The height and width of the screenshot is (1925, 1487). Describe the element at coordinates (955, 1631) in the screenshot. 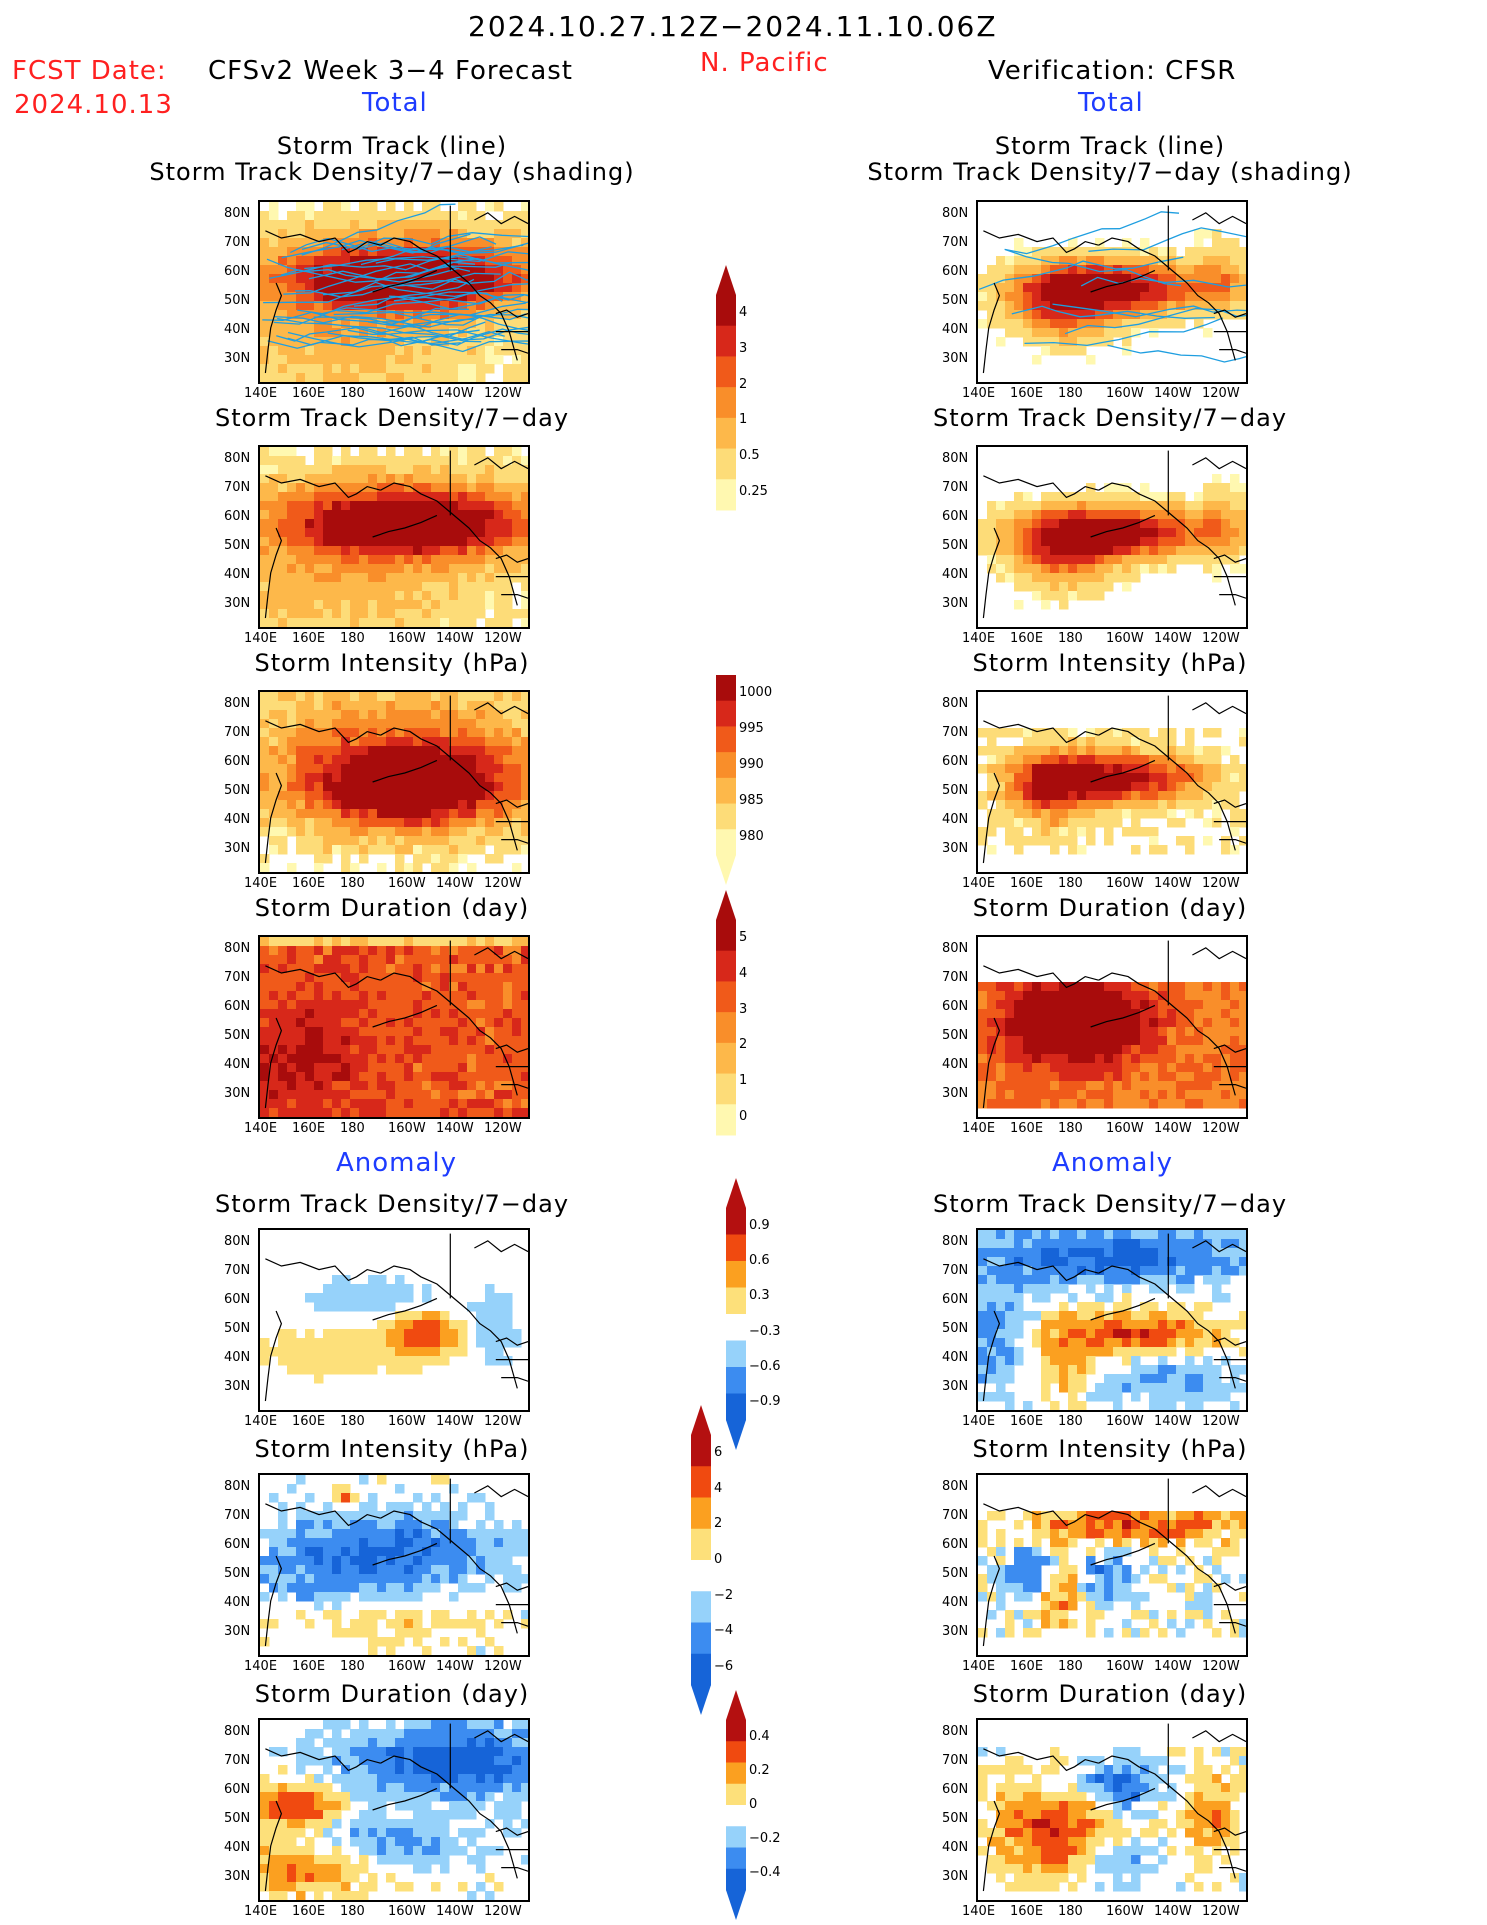

I see `vf-intensity-anom-lat-label: 30N` at that location.